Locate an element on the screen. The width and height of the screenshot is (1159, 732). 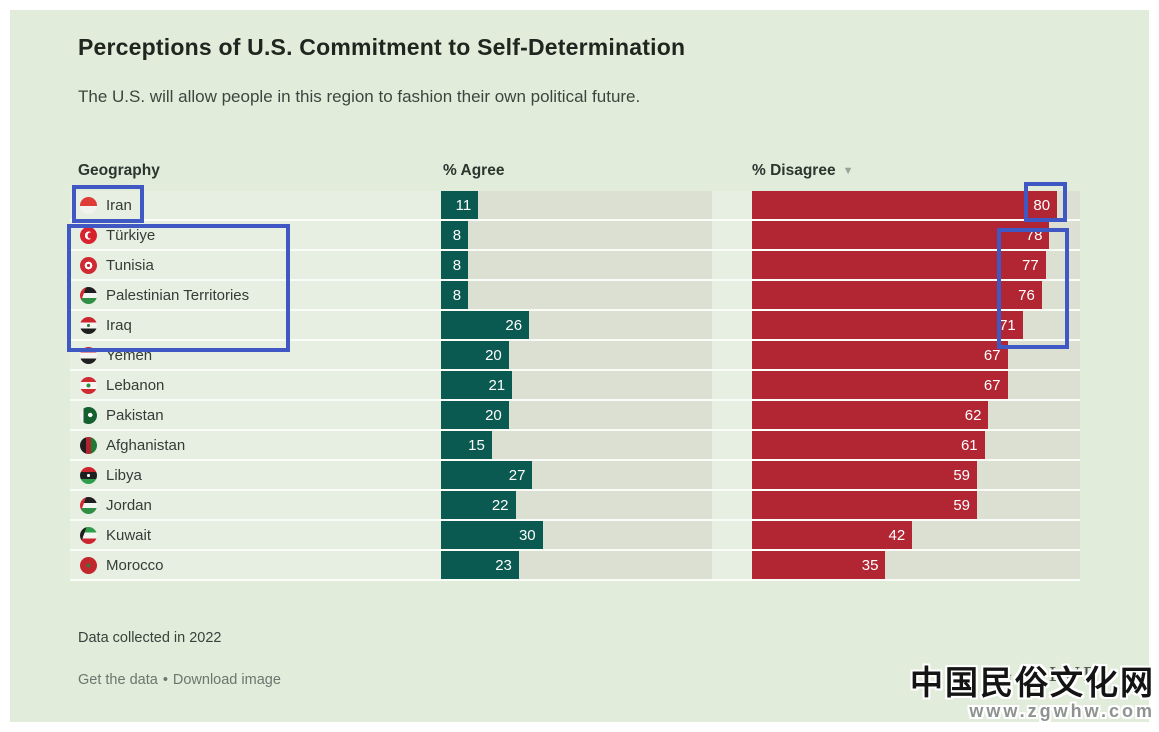
highlight-box-iran-label is located at coordinates (108, 204).